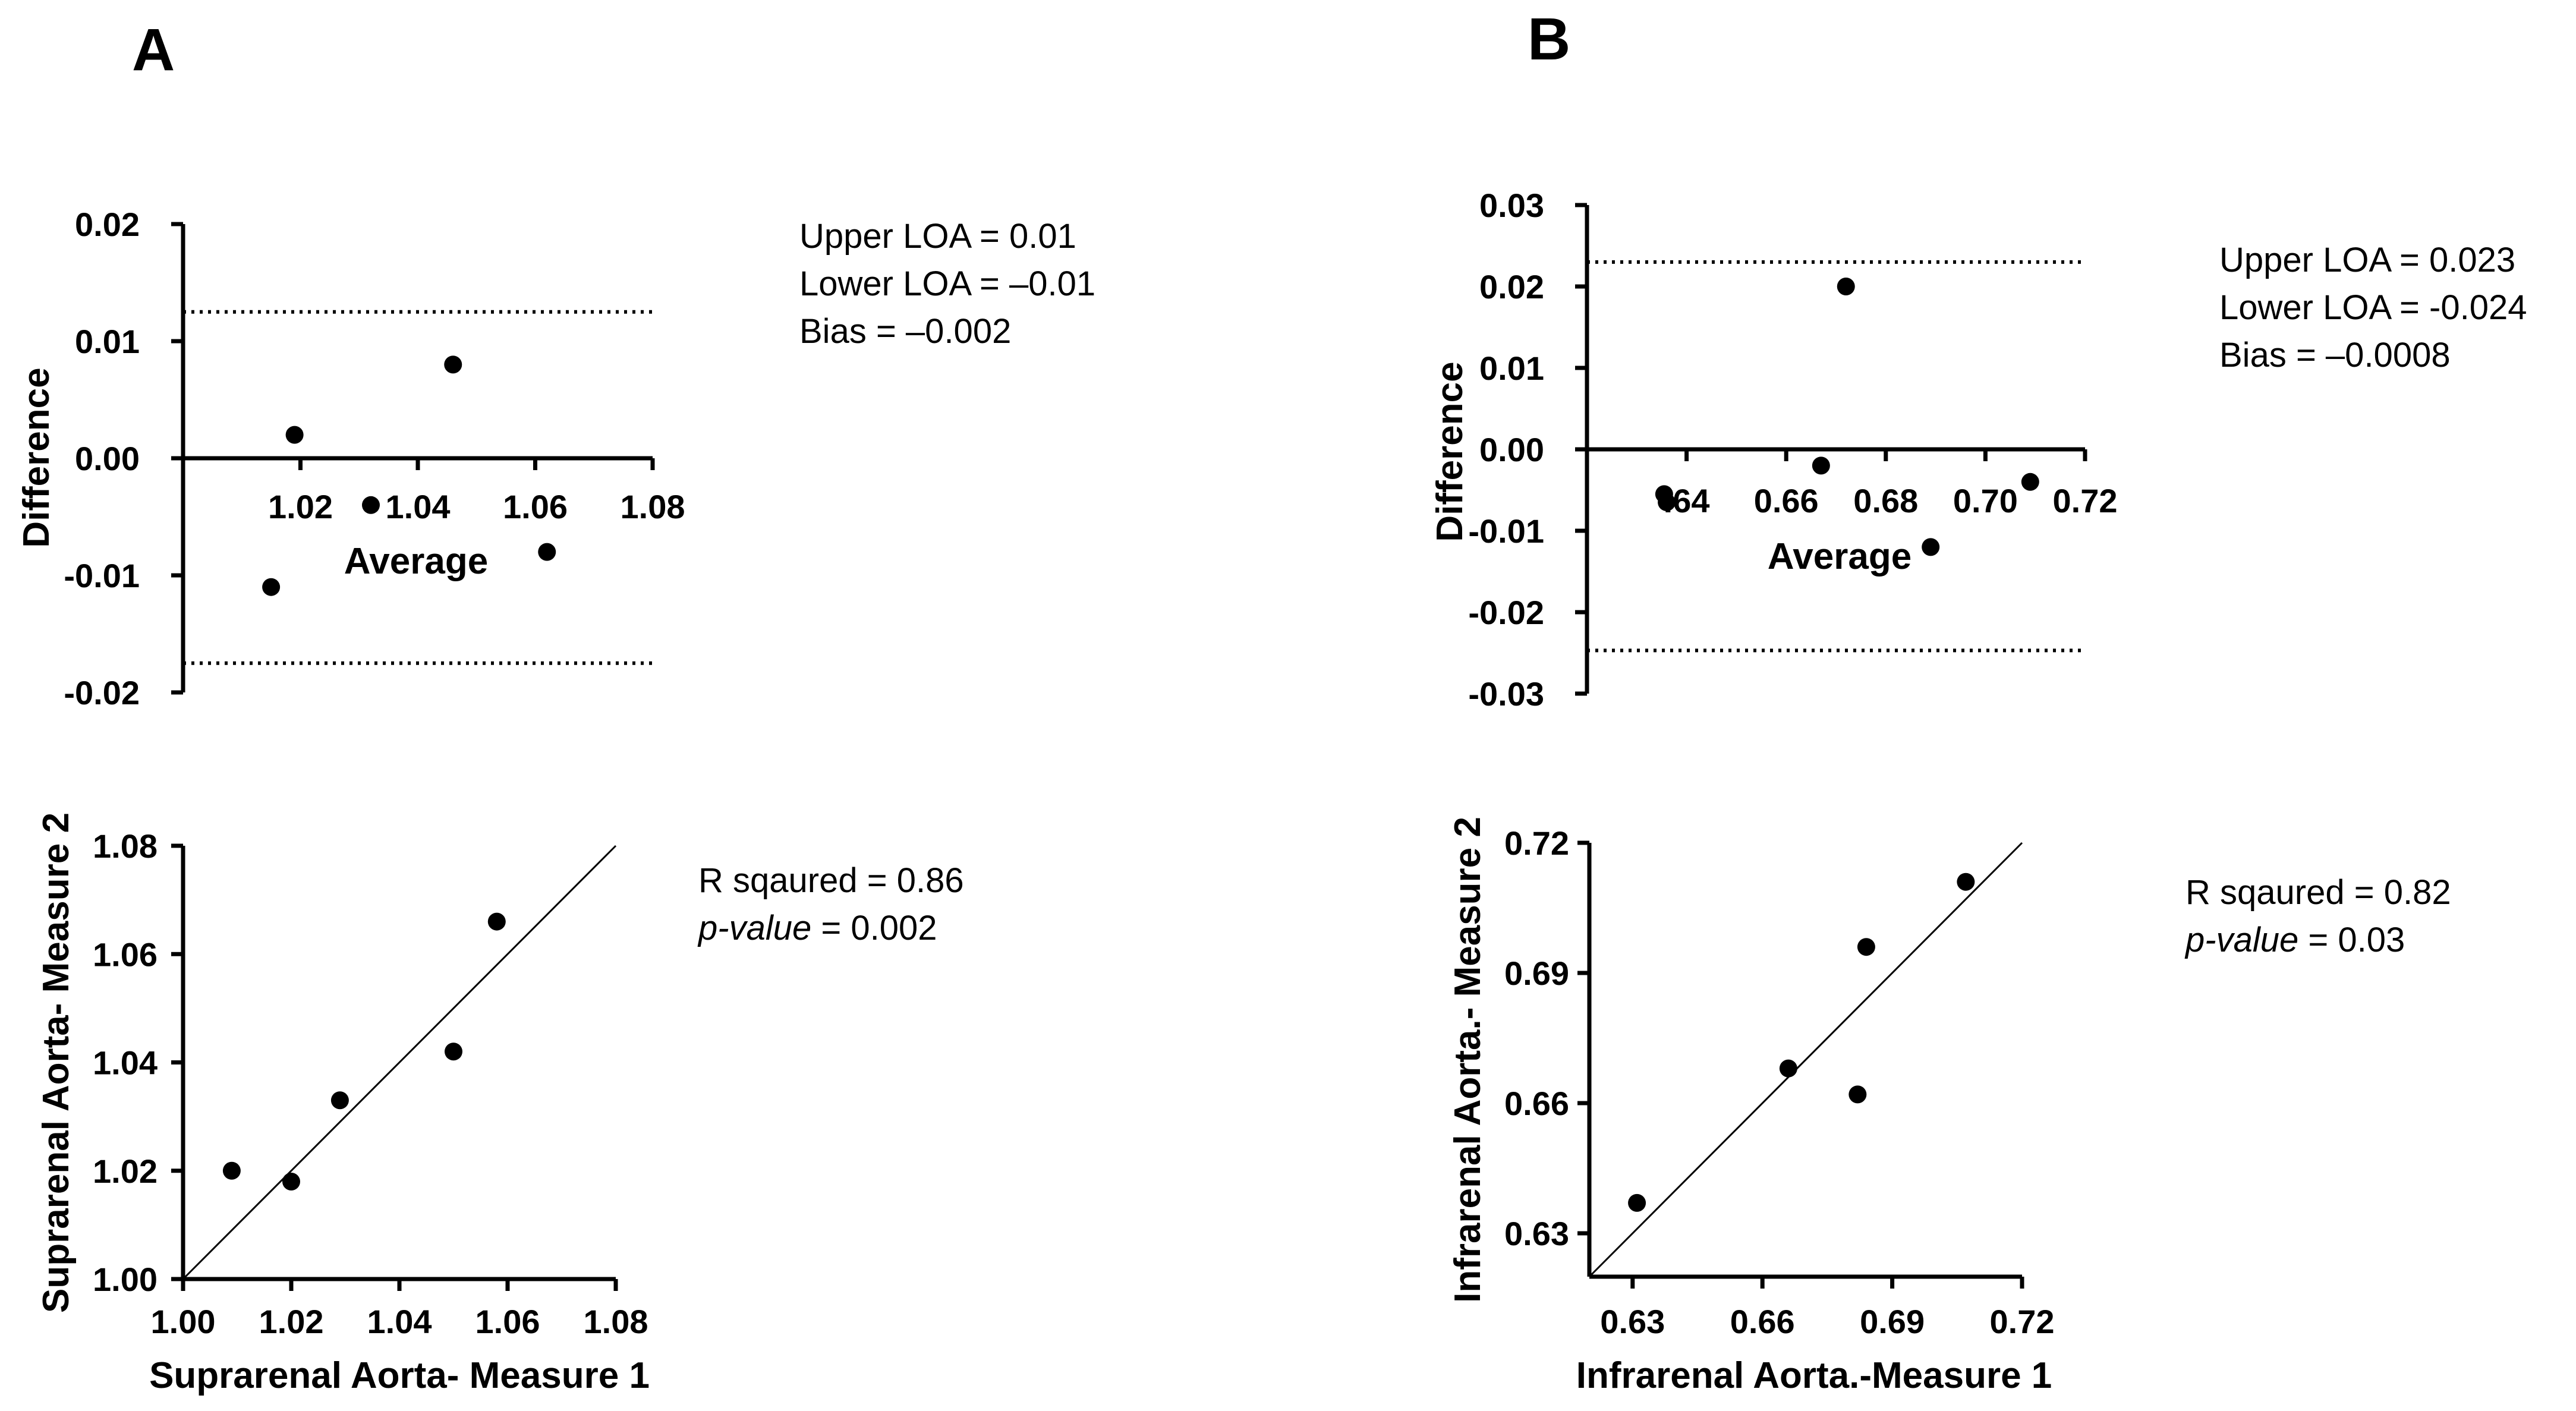 The width and height of the screenshot is (2576, 1411). What do you see at coordinates (2335, 355) in the screenshot?
I see `bias-b: Bias = –0.0008` at bounding box center [2335, 355].